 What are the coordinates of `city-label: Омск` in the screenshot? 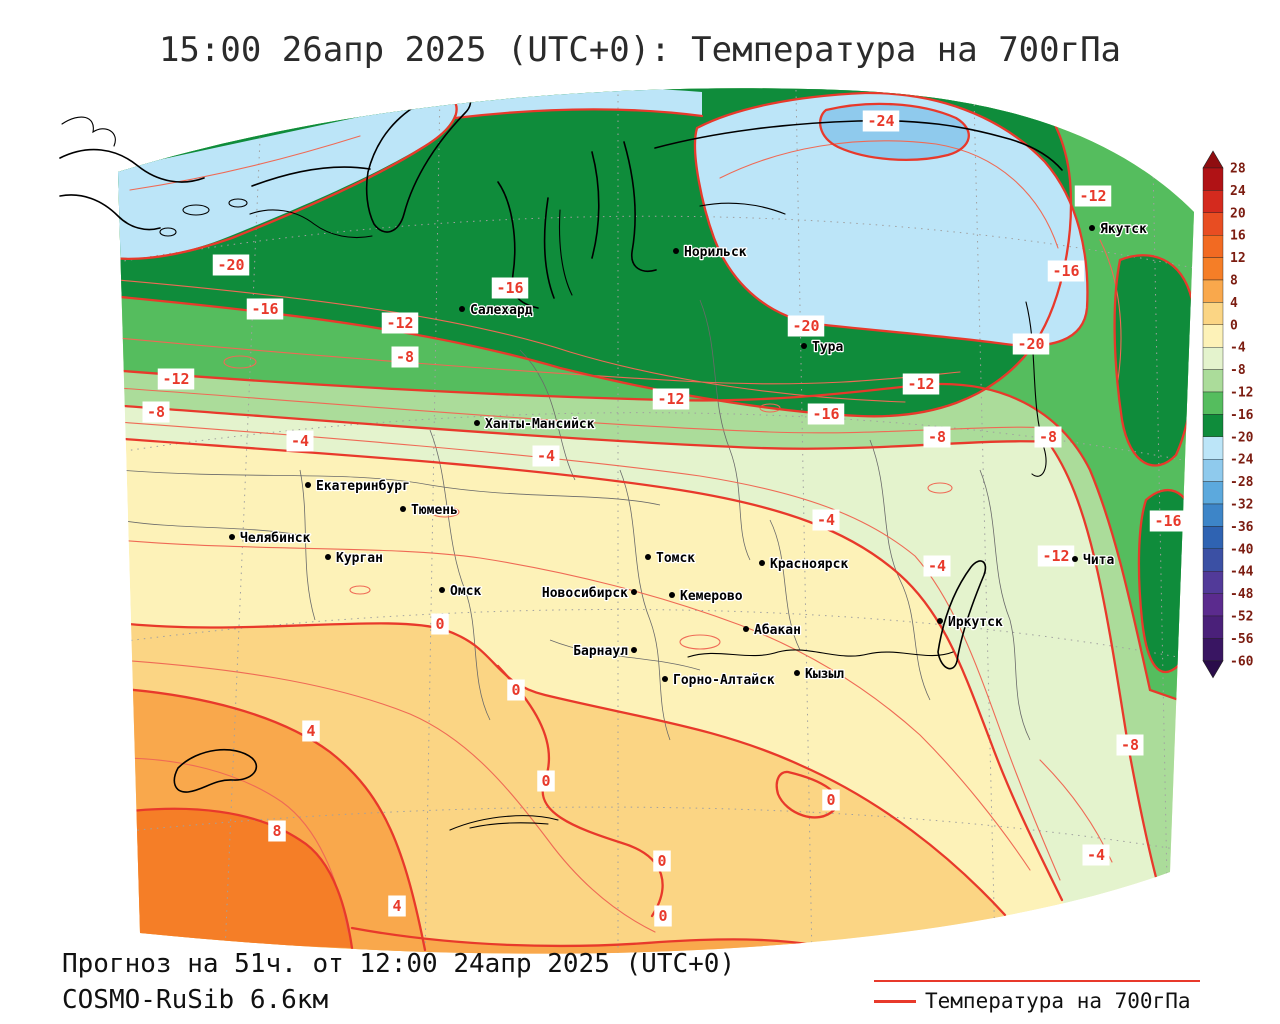 It's located at (465, 591).